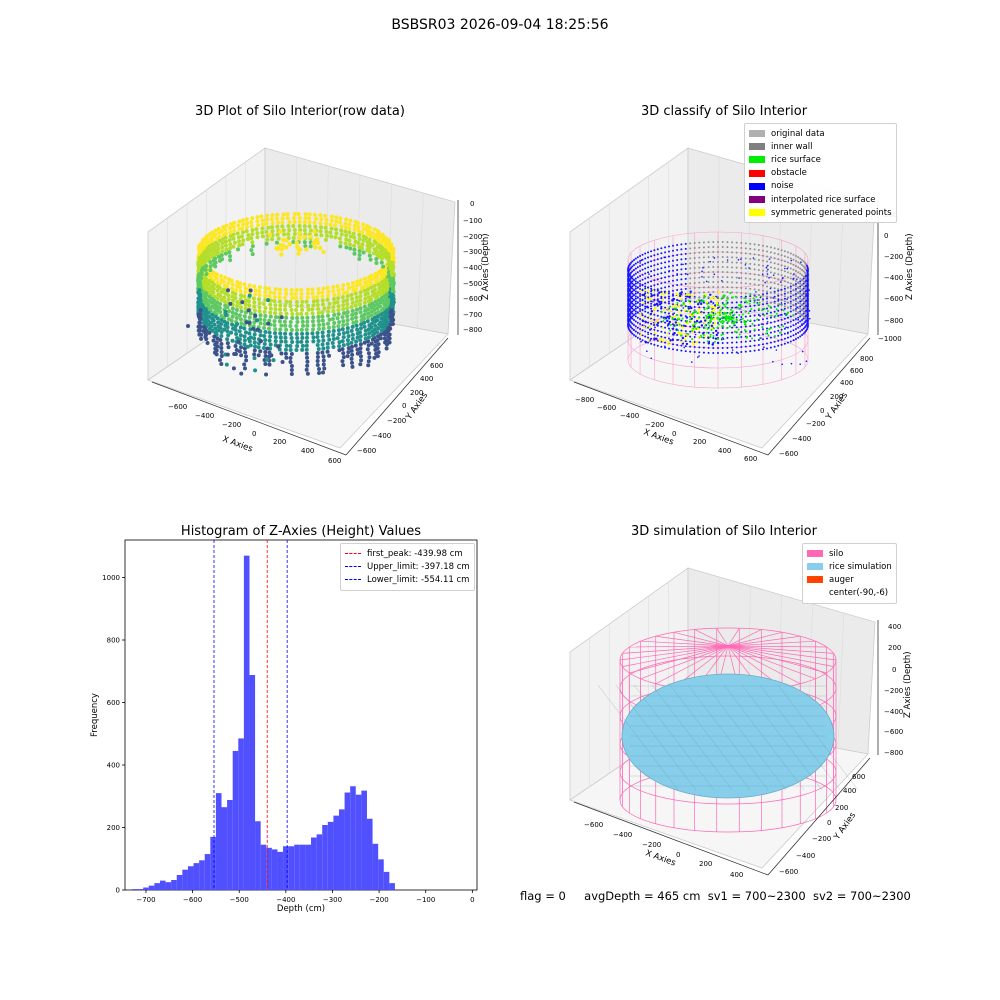  I want to click on raw-y-tick: −200, so click(396, 421).